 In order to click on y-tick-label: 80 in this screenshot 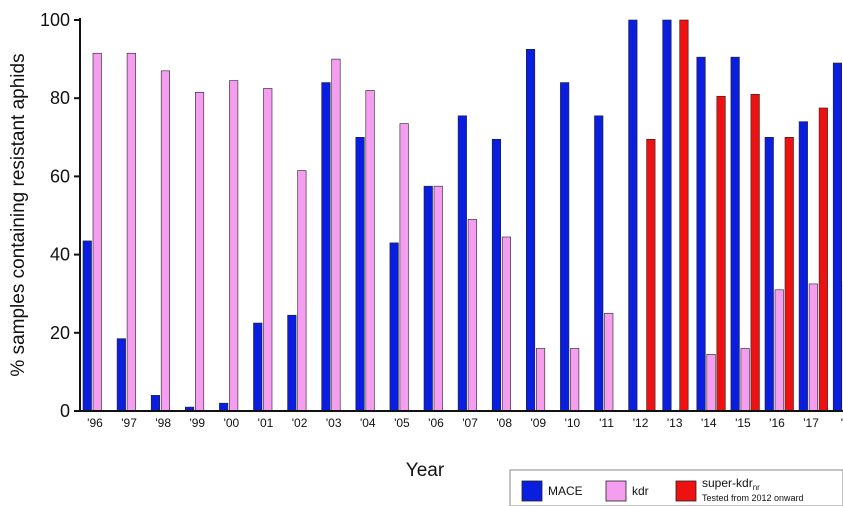, I will do `click(60, 98)`.